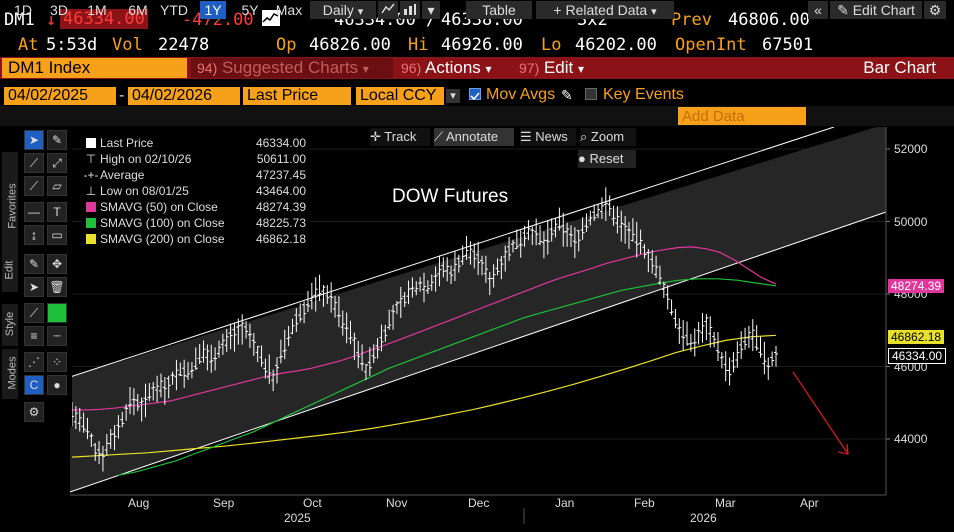  Describe the element at coordinates (184, 45) in the screenshot. I see `vol-value: 22478` at that location.